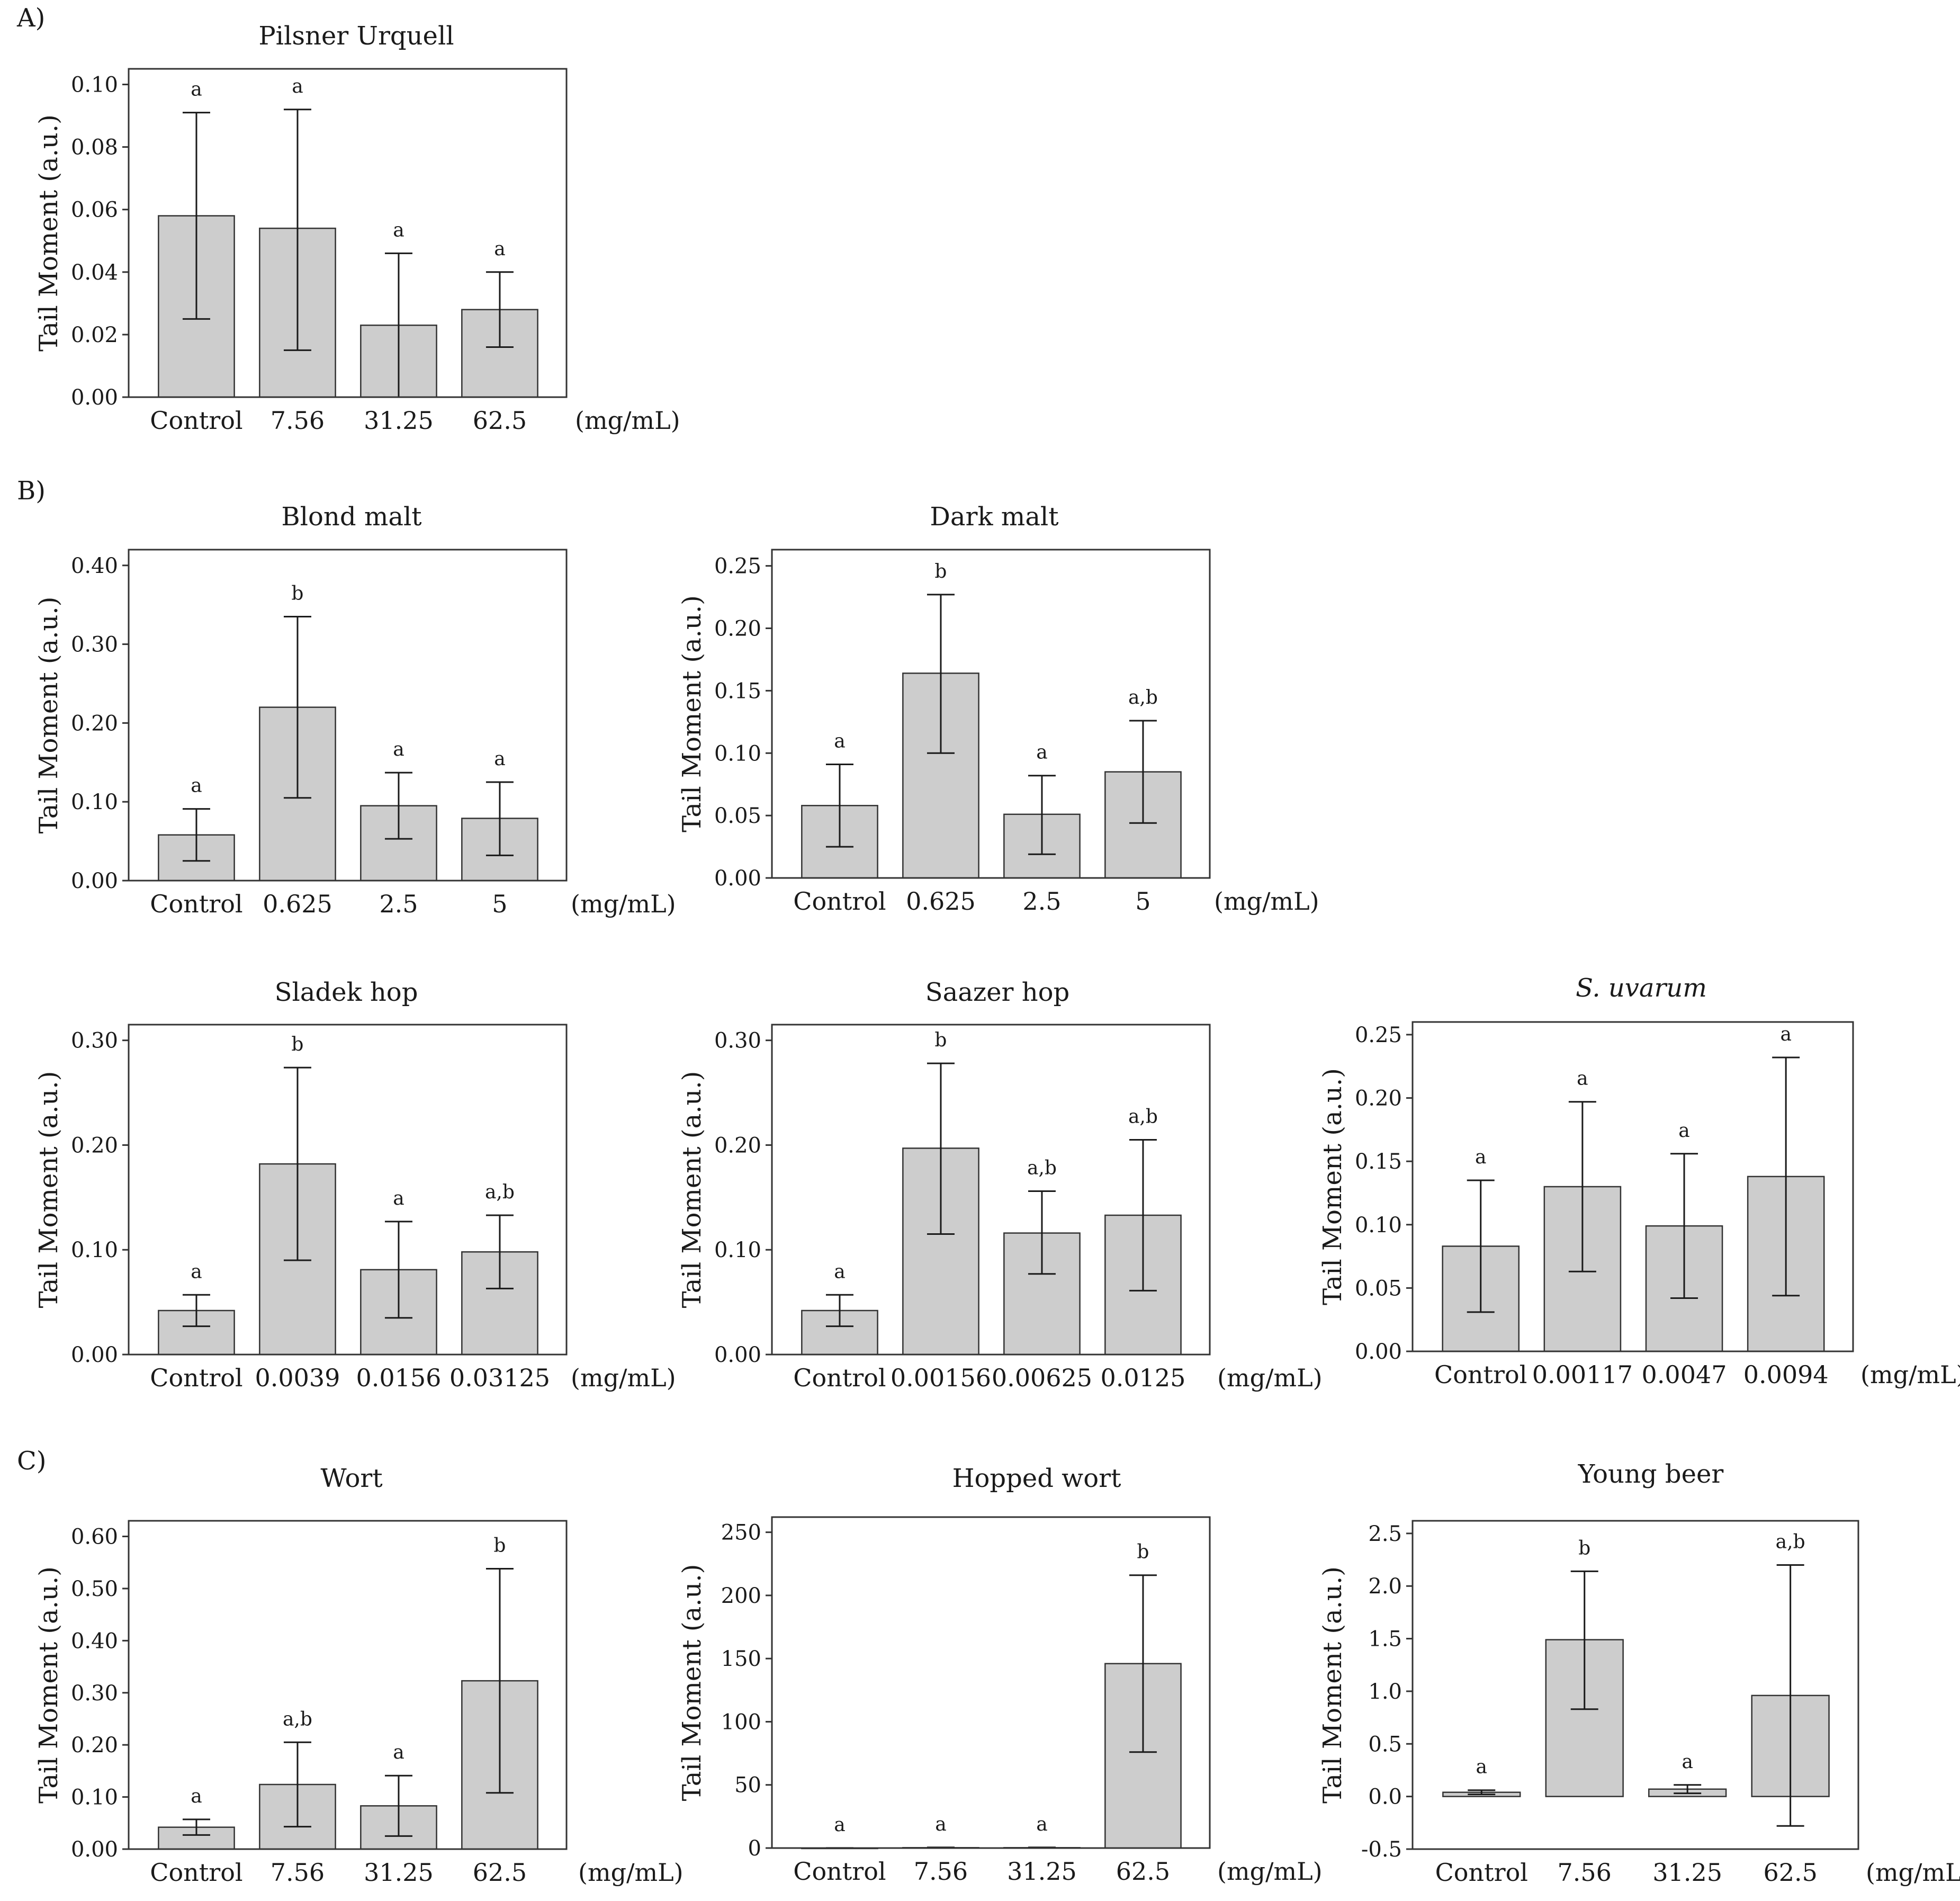 This screenshot has height=1901, width=1960. Describe the element at coordinates (1378, 1288) in the screenshot. I see `y-tick-label: 0.05` at that location.